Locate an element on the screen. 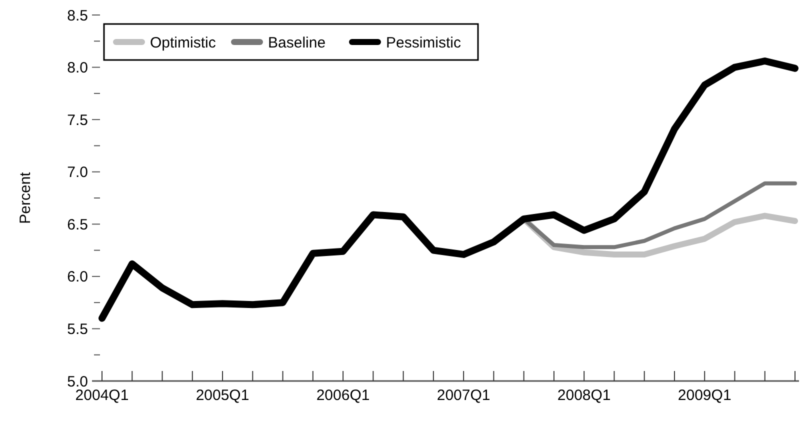 The image size is (807, 425). legend-label: Baseline is located at coordinates (297, 43).